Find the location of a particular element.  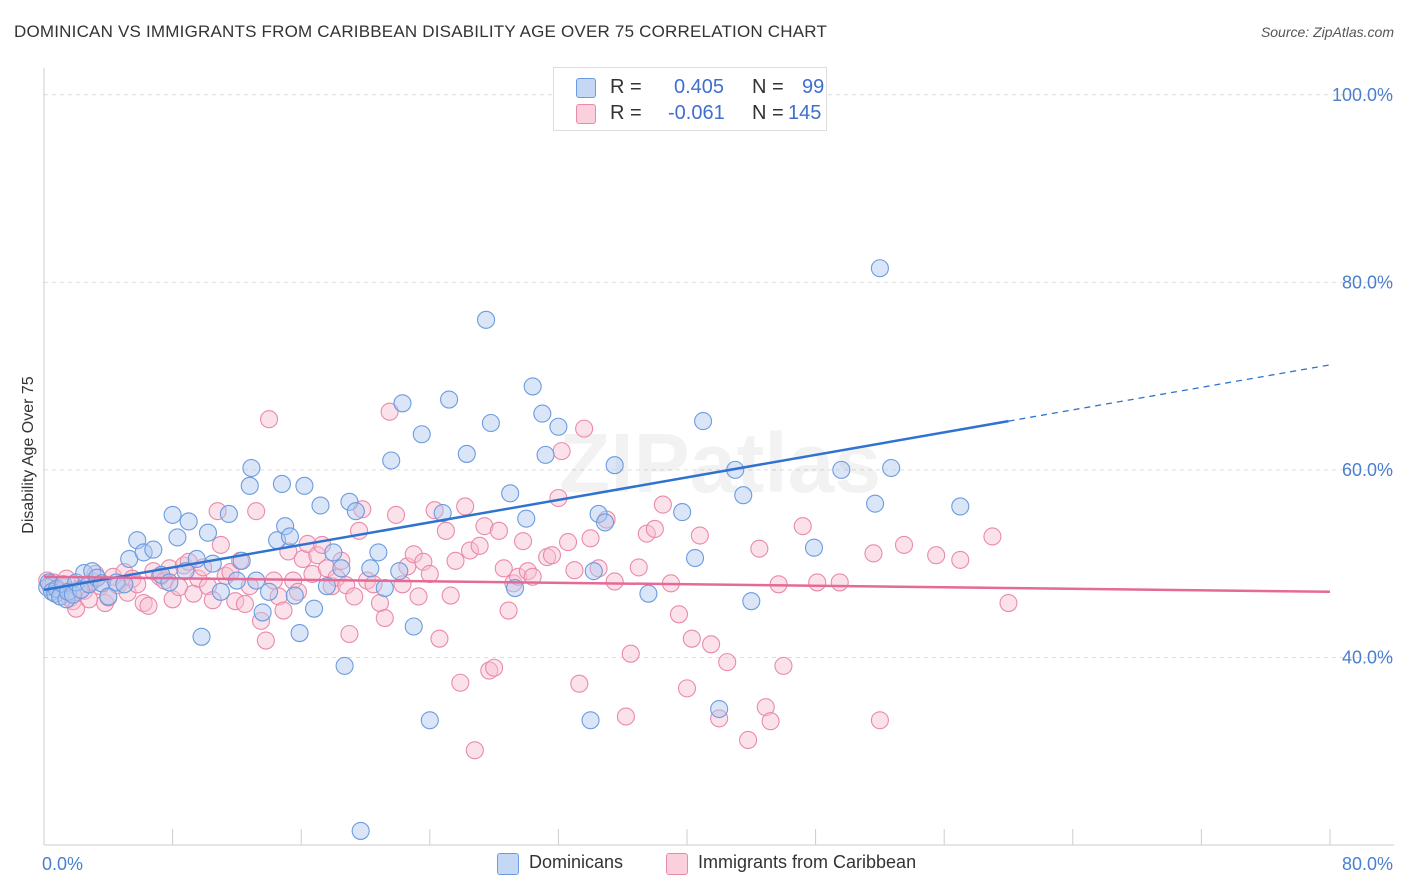

legend-label-immigrants: Immigrants from Caribbean is located at coordinates (807, 862).